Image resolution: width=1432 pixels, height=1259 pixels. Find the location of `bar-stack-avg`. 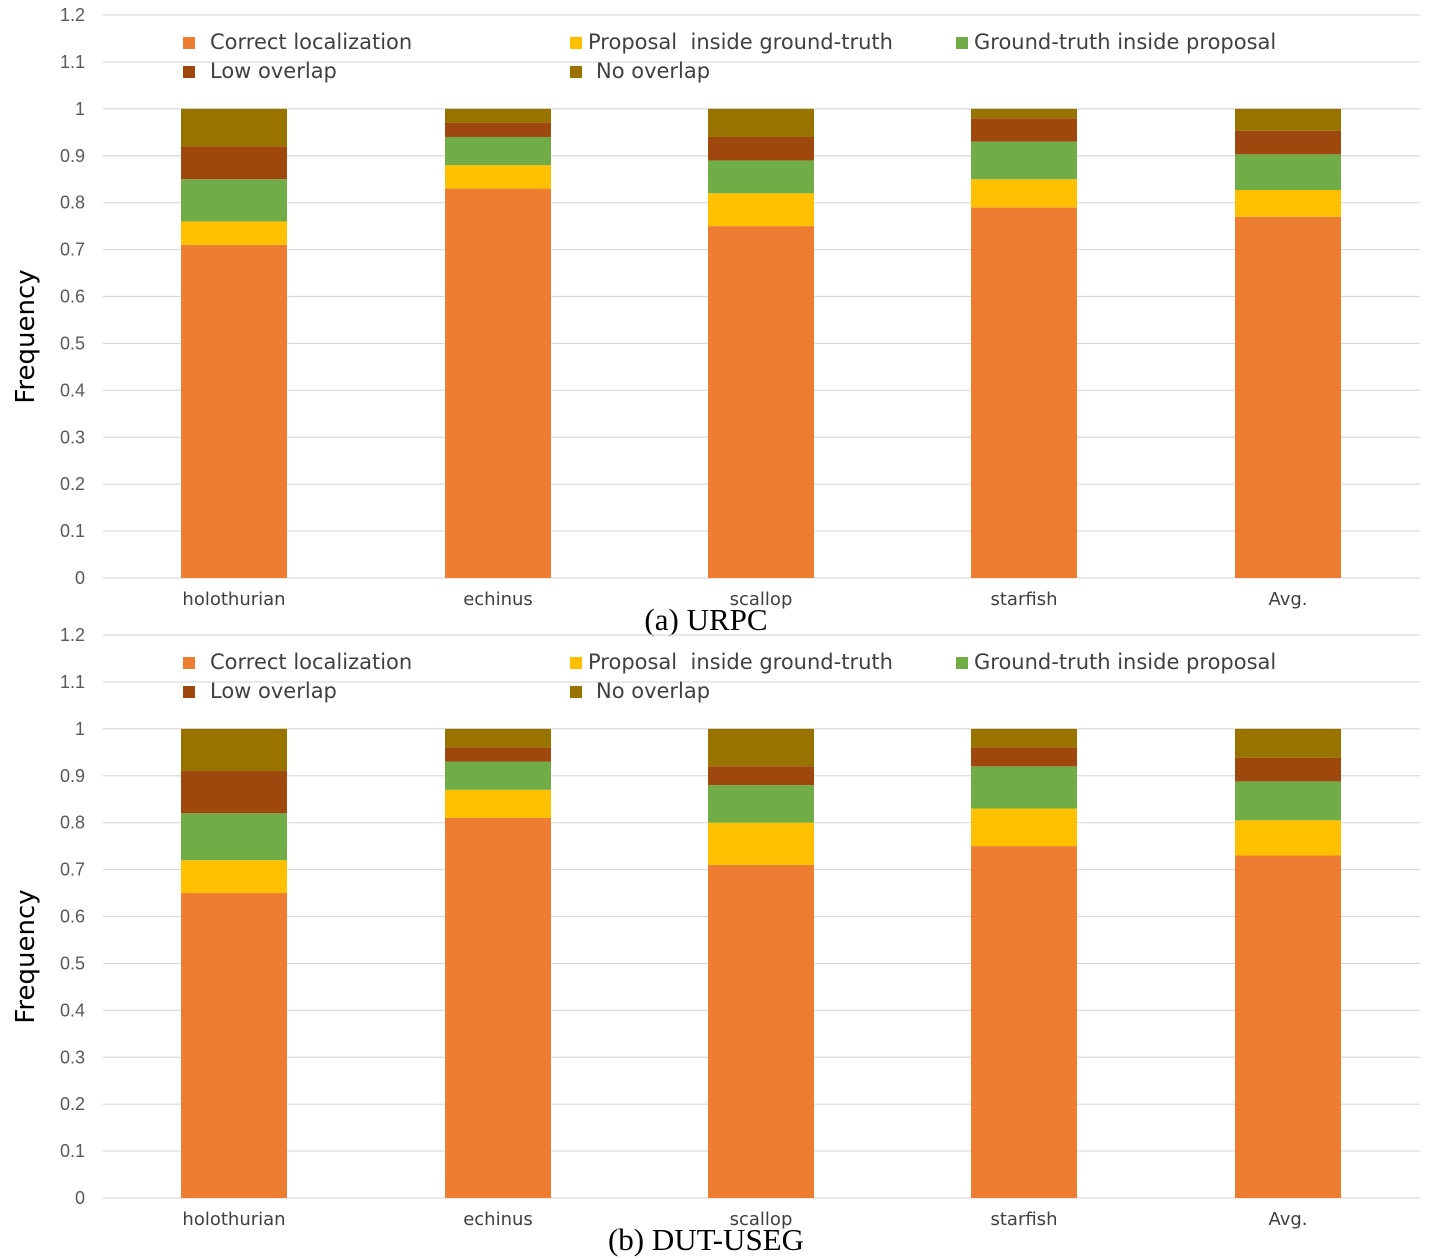

bar-stack-avg is located at coordinates (1288, 343).